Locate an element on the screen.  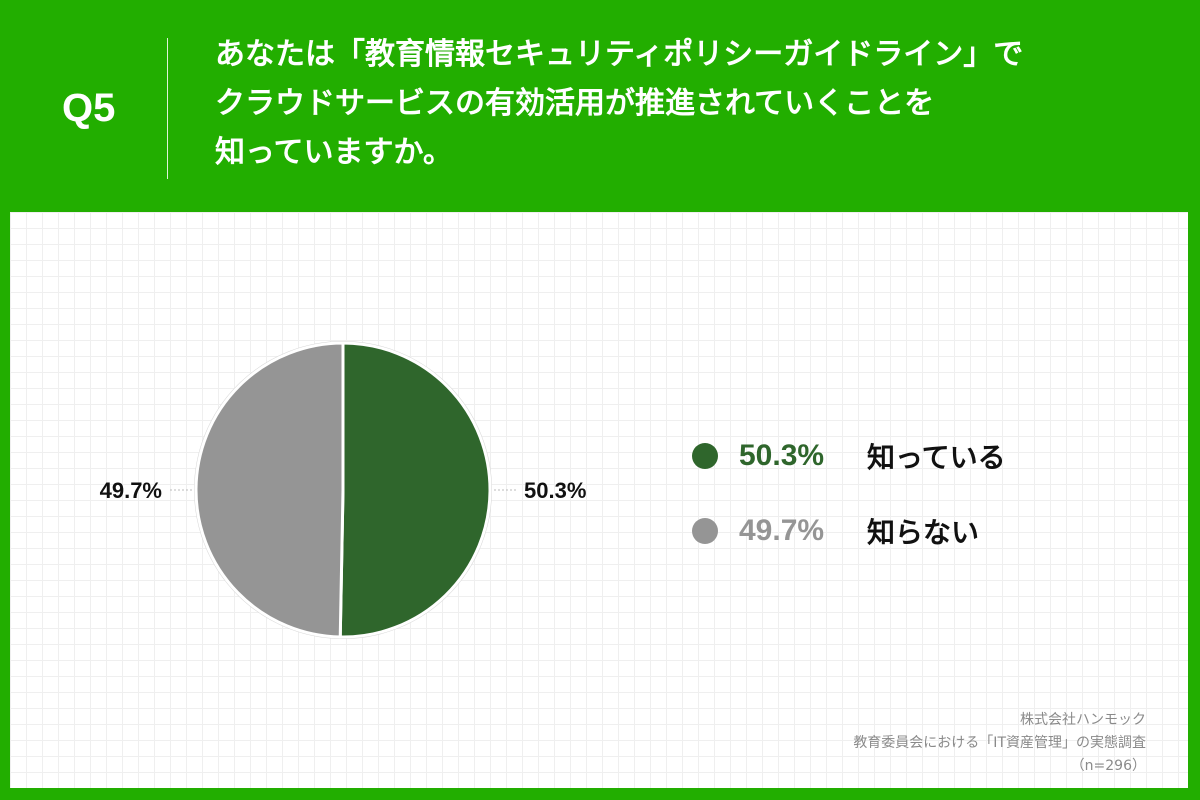
legend-value-known: 50.3% is located at coordinates (782, 455).